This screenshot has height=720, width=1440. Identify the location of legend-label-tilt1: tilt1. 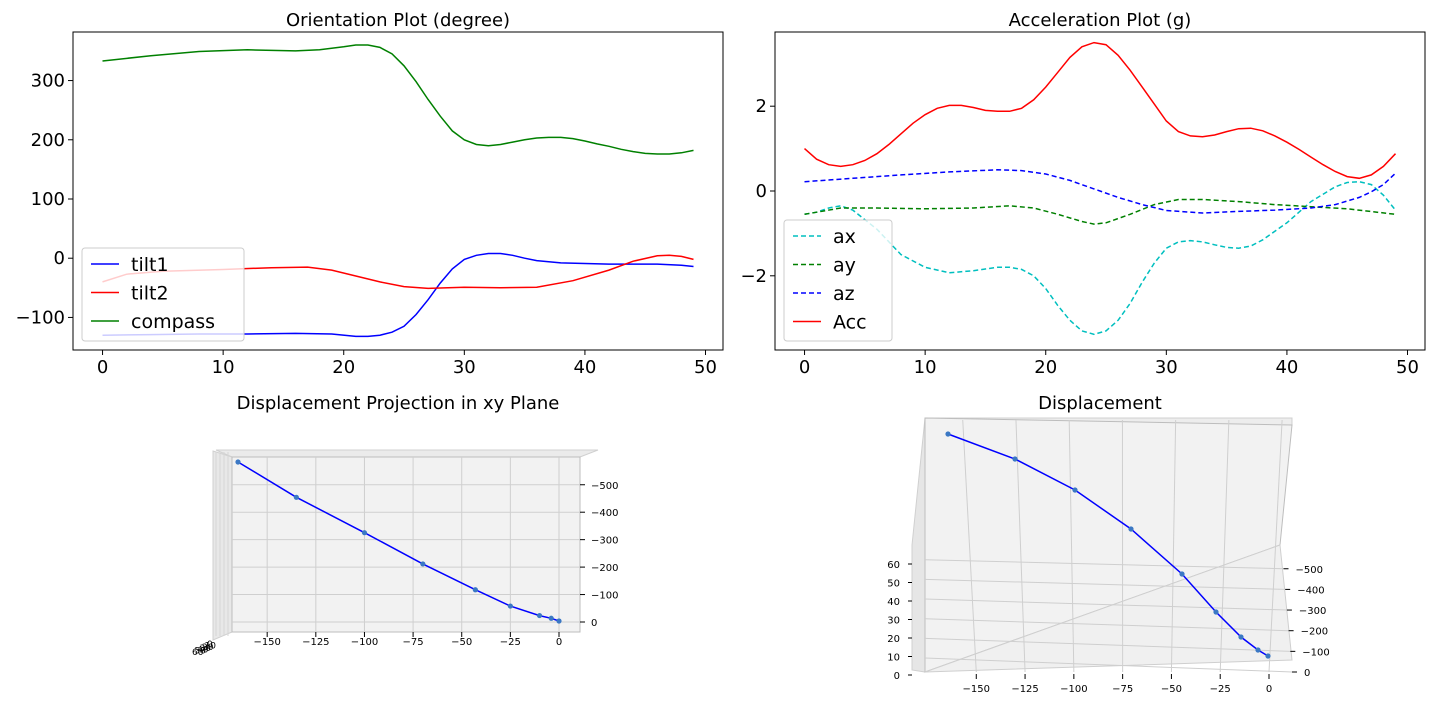
(150, 265).